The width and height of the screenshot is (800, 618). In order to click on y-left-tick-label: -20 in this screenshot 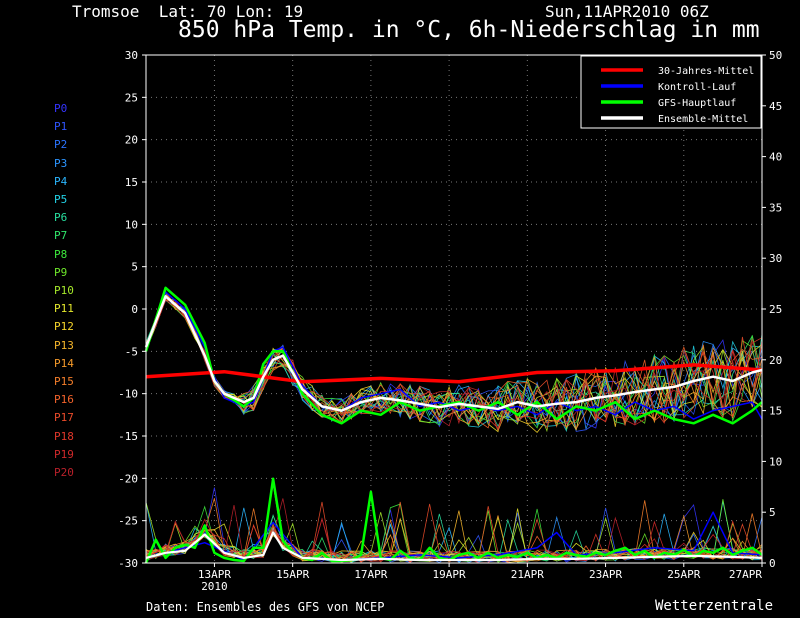, I will do `click(128, 478)`.